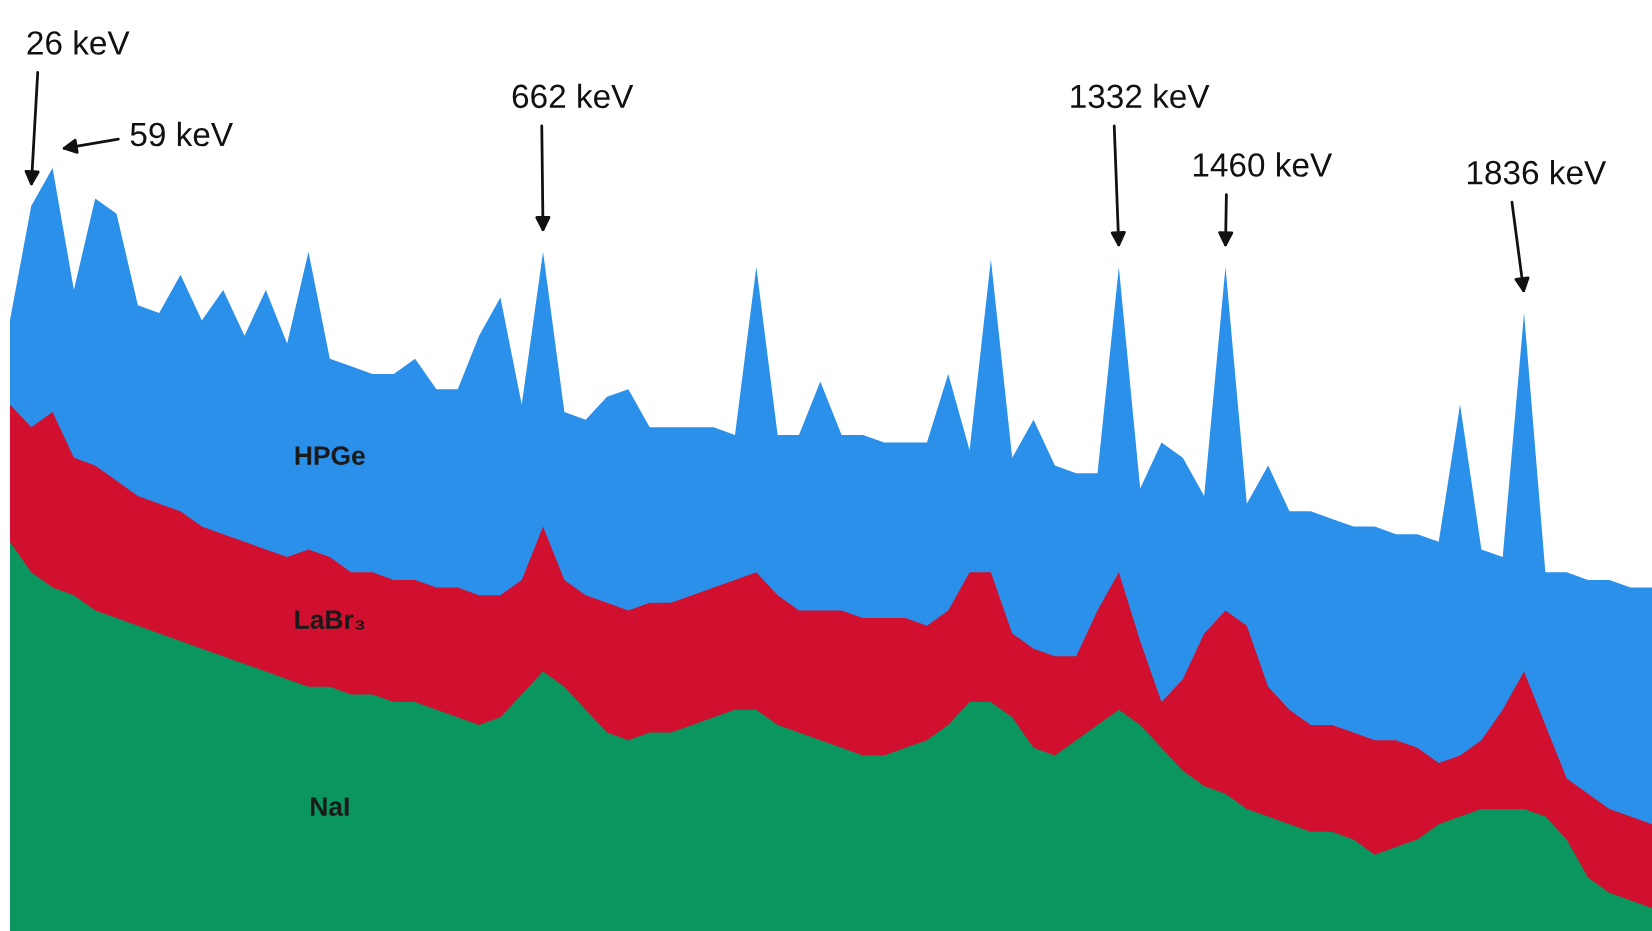  I want to click on series-label: LaBr₃, so click(330, 620).